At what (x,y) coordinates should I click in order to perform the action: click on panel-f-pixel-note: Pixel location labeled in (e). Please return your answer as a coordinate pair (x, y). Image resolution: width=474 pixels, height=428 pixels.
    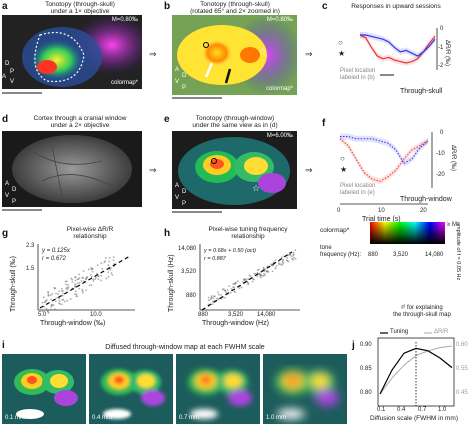
    Looking at the image, I should click on (358, 189).